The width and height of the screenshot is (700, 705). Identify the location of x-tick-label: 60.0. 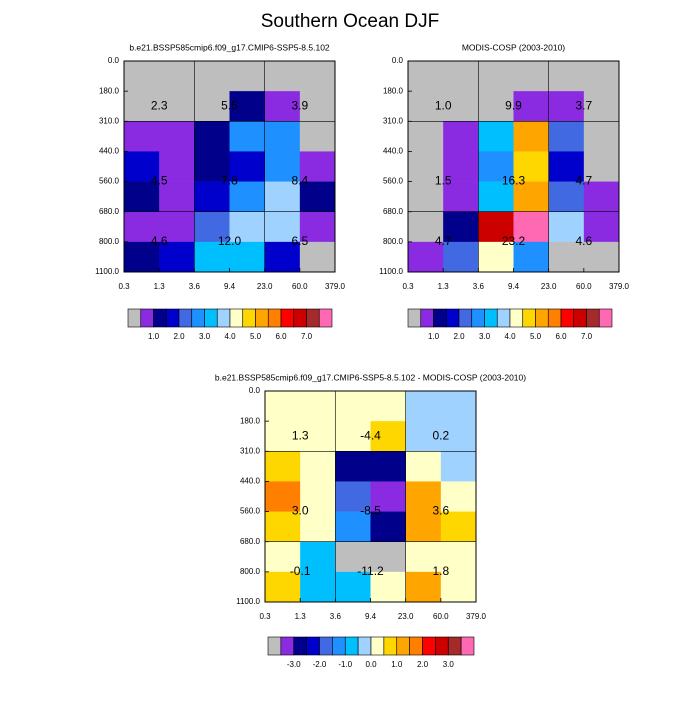
(300, 286).